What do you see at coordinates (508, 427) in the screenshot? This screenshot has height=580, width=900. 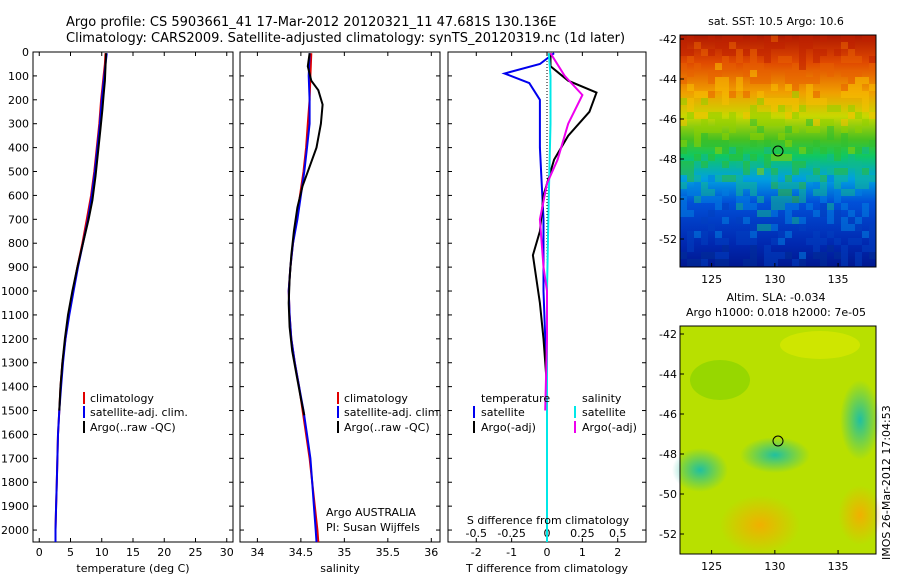 I see `legend-label-temp-argo: Argo(-adj)` at bounding box center [508, 427].